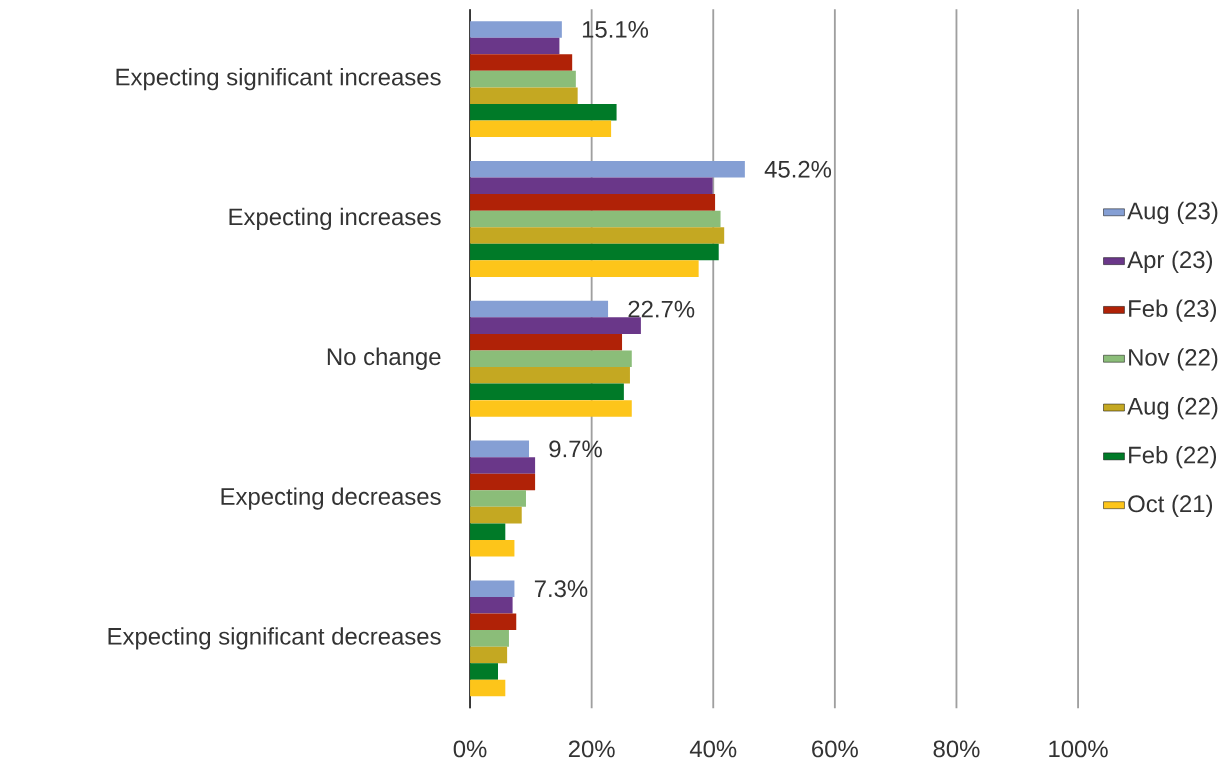 The width and height of the screenshot is (1225, 767). What do you see at coordinates (470, 749) in the screenshot?
I see `x-tick-label: 0%` at bounding box center [470, 749].